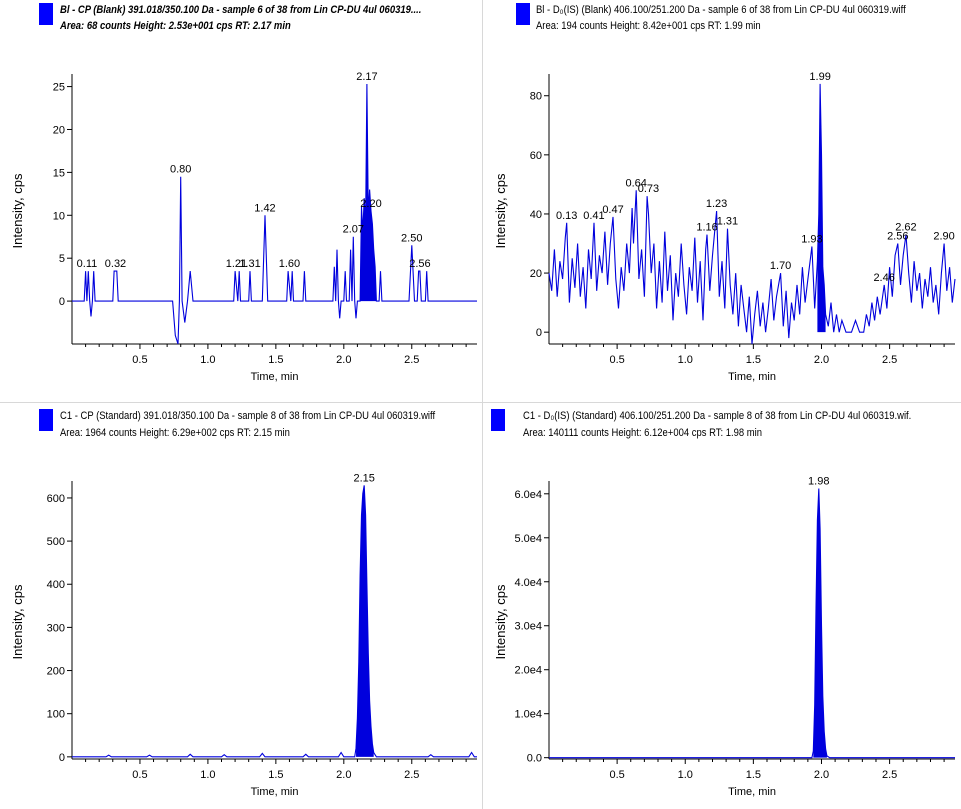 This screenshot has height=809, width=961. I want to click on y-tick-label: 100, so click(56, 715).